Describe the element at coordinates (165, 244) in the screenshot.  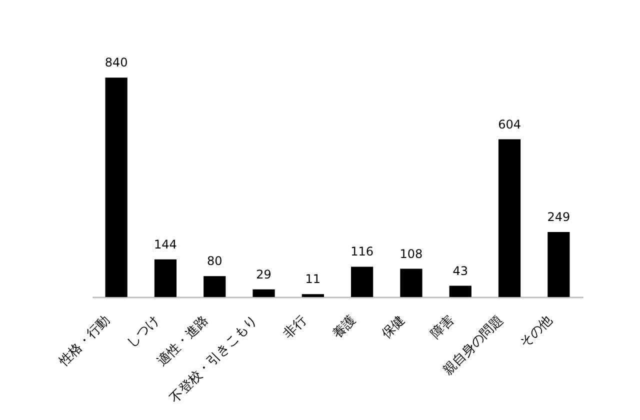
I see `data-label: 144` at that location.